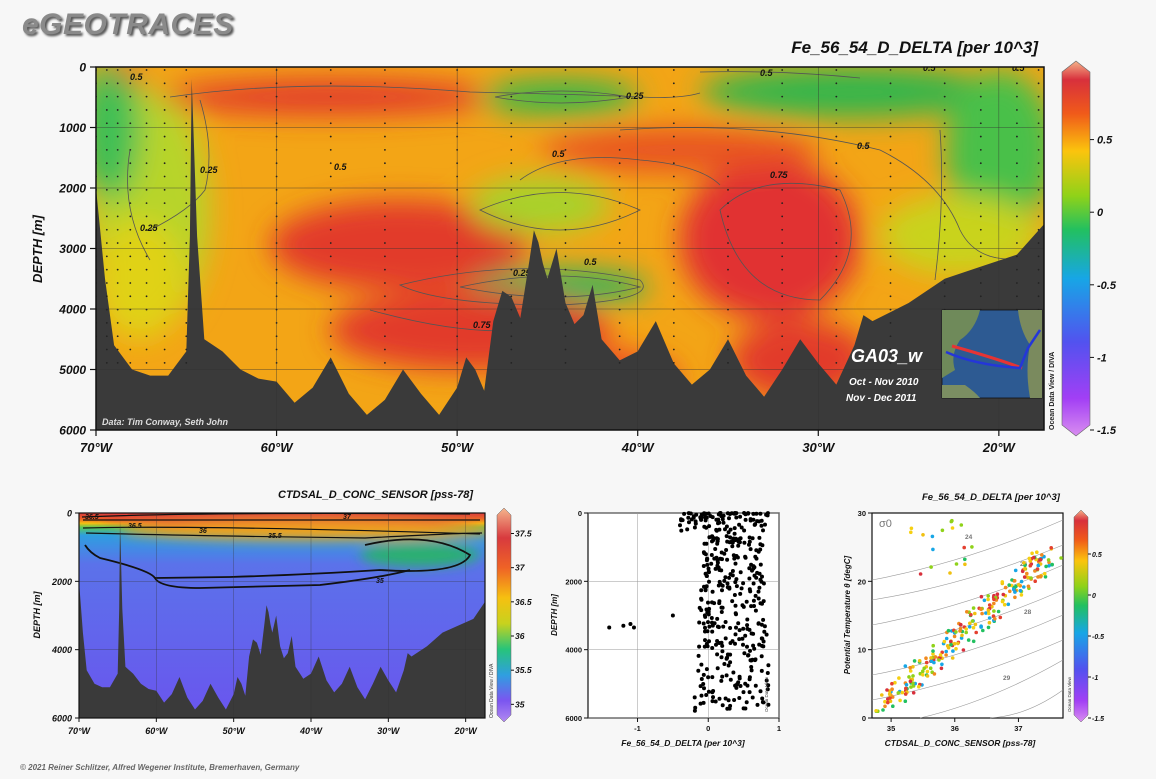  I want to click on cruise-label-group: GA03_w Oct - Nov 2010 Nov - Dec 2011, so click(884, 375).